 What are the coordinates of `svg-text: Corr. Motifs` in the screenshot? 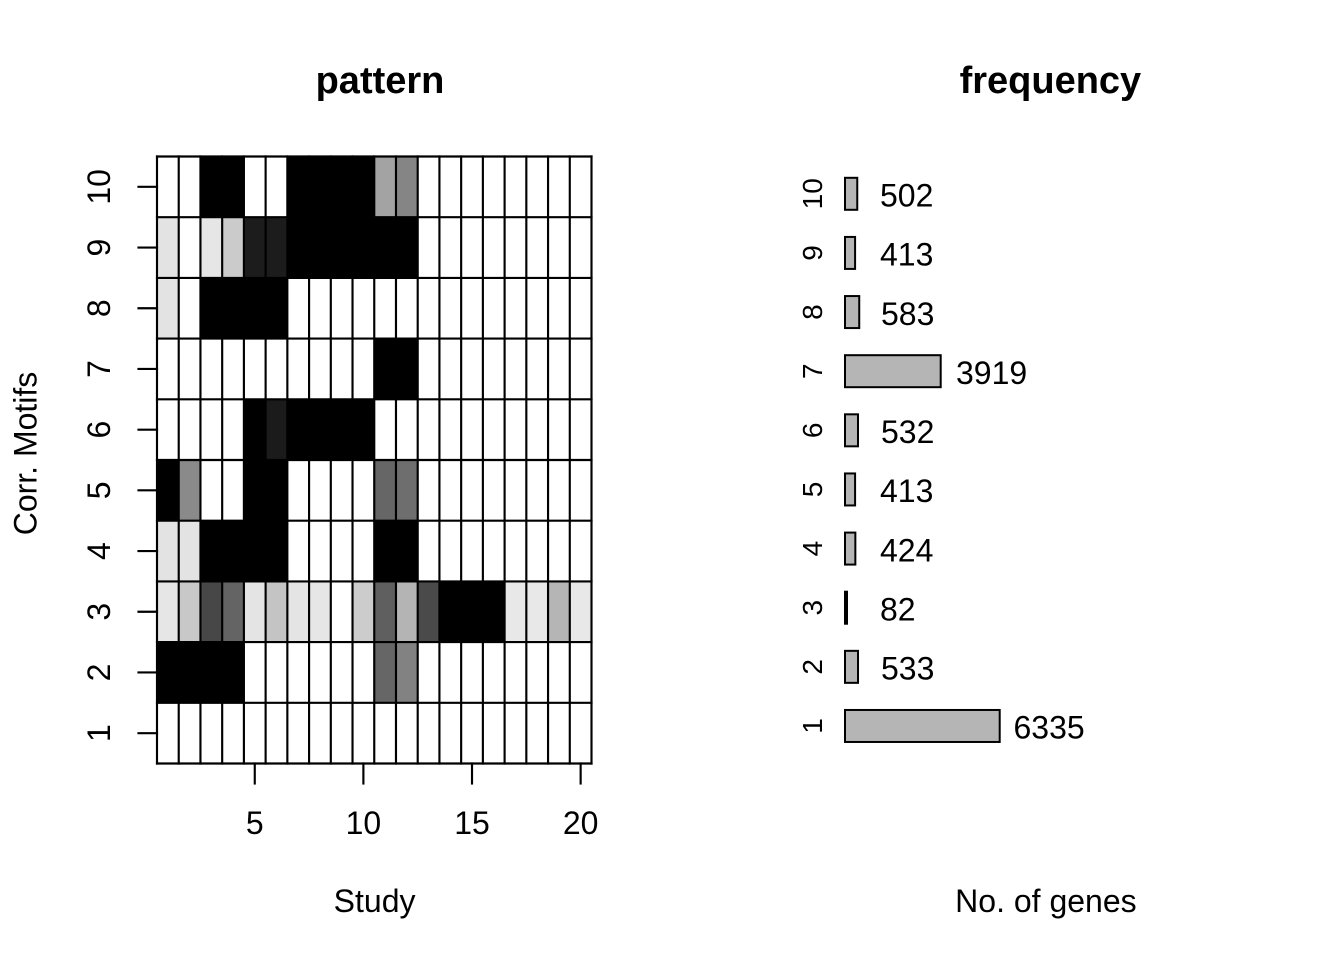 It's located at (26, 454).